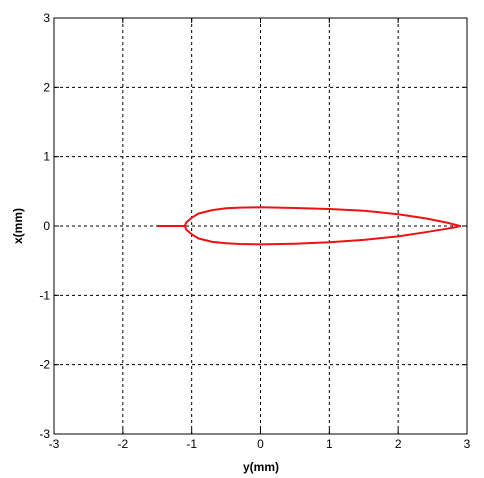  What do you see at coordinates (18, 226) in the screenshot?
I see `y-axis-label: x(mm)` at bounding box center [18, 226].